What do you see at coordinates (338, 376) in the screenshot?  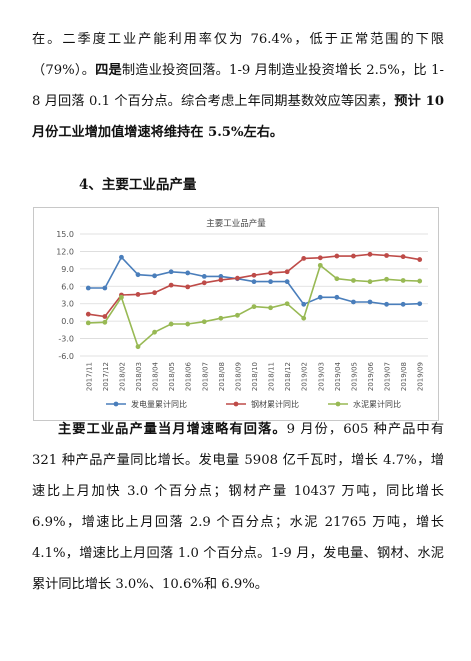 I see `x-tick-label: 2019/04` at bounding box center [338, 376].